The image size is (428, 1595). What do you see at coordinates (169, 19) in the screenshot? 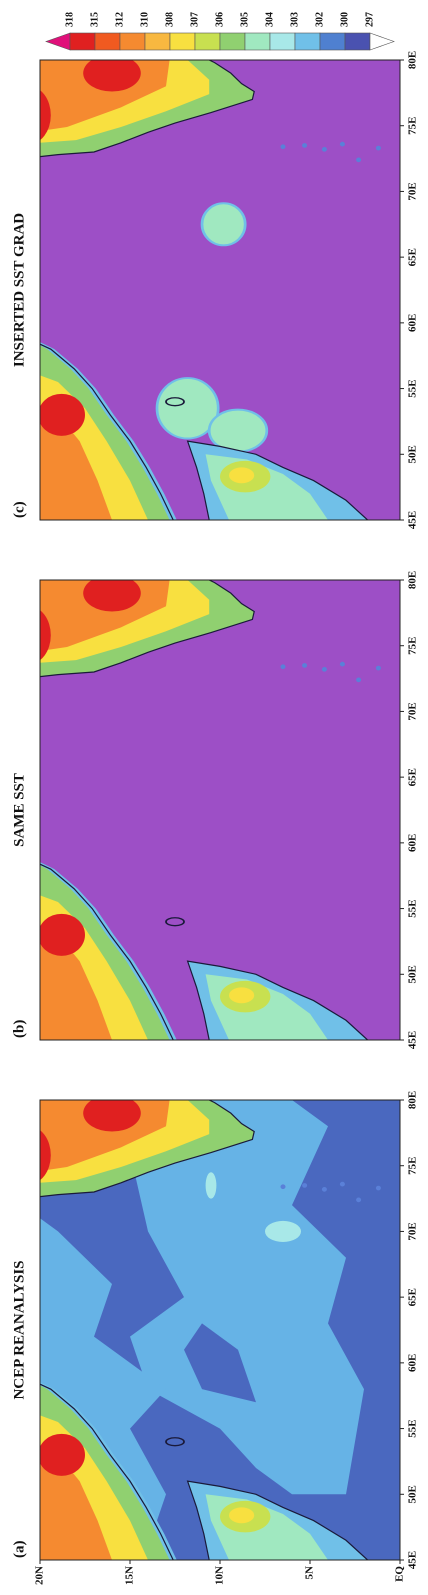
I see `colorbar-label: 308` at bounding box center [169, 19].